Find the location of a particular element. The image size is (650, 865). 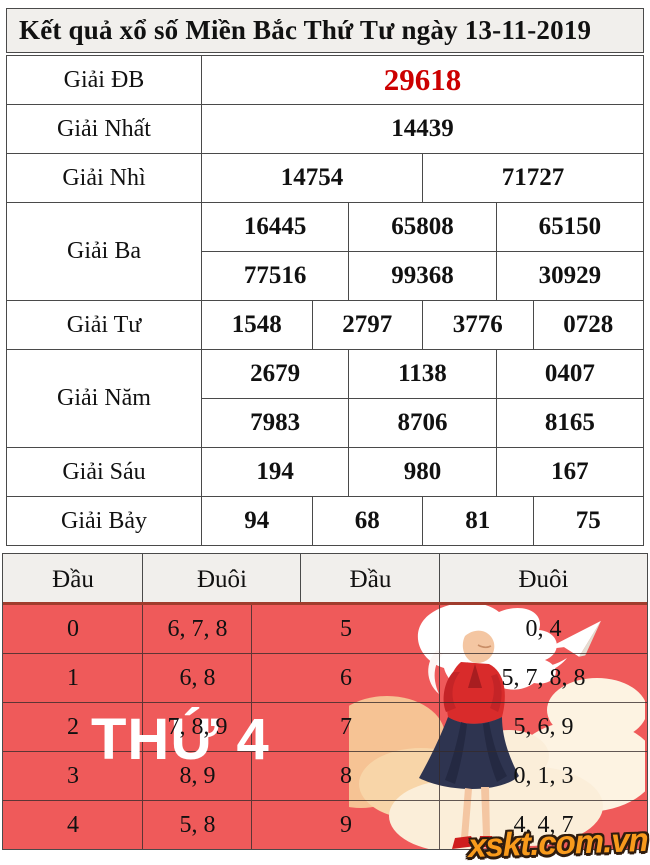

tail-value: 4, 4, 7 is located at coordinates (543, 825).